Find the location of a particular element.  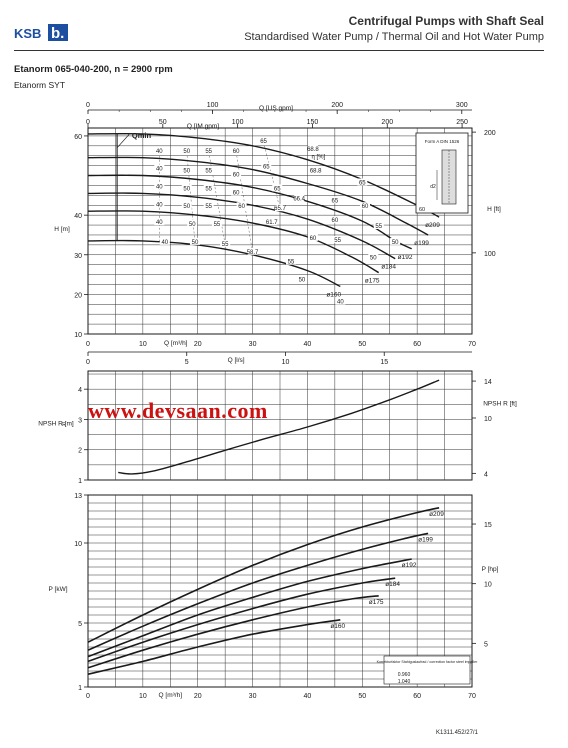

qmin-label: Qmin is located at coordinates (142, 135).